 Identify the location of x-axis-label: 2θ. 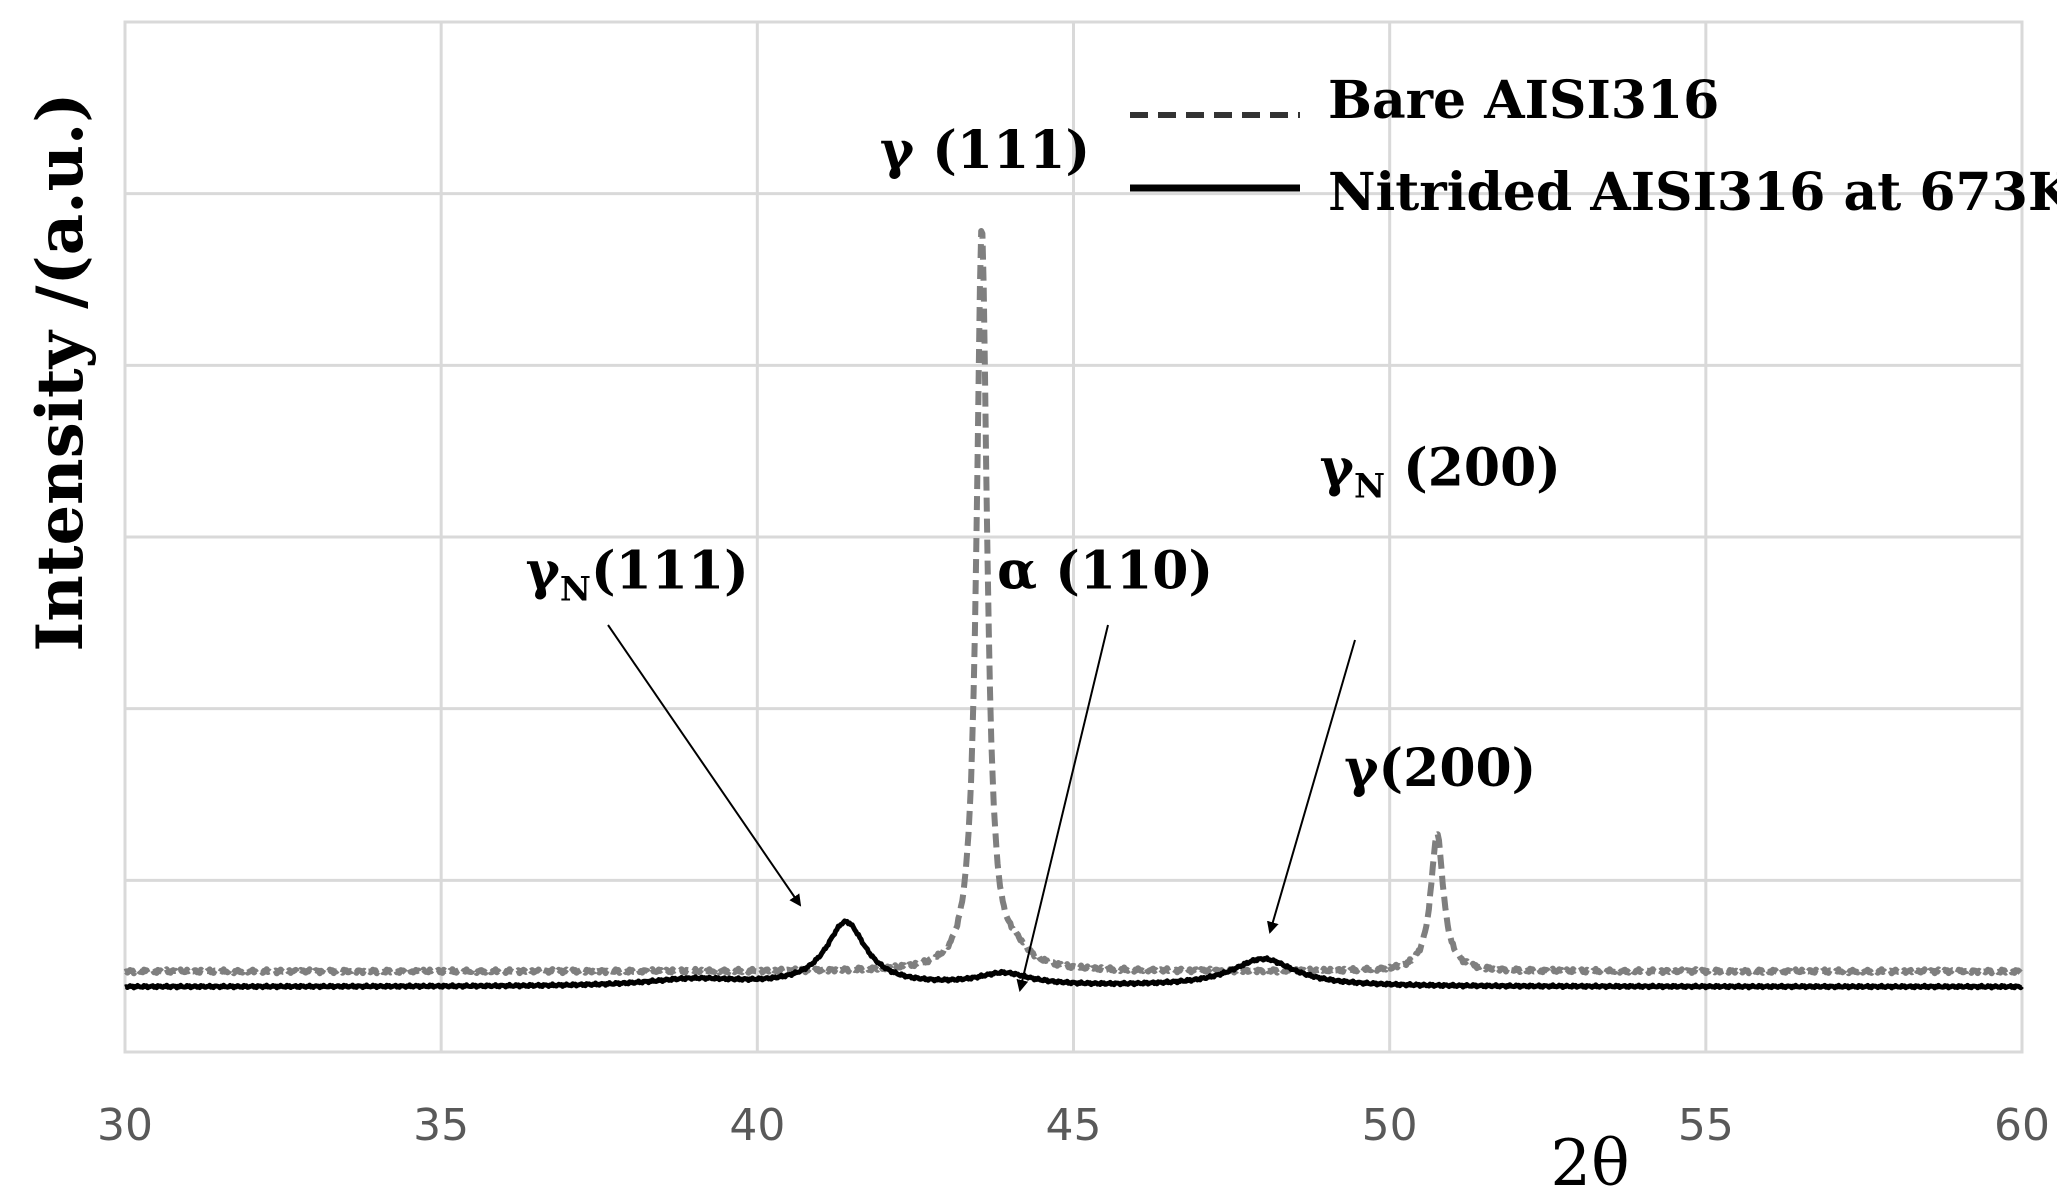
(1589, 1163).